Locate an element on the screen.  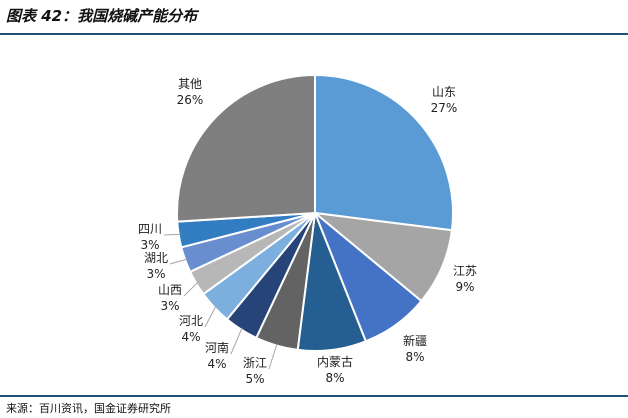
leader-line-河北 is located at coordinates (210, 316).